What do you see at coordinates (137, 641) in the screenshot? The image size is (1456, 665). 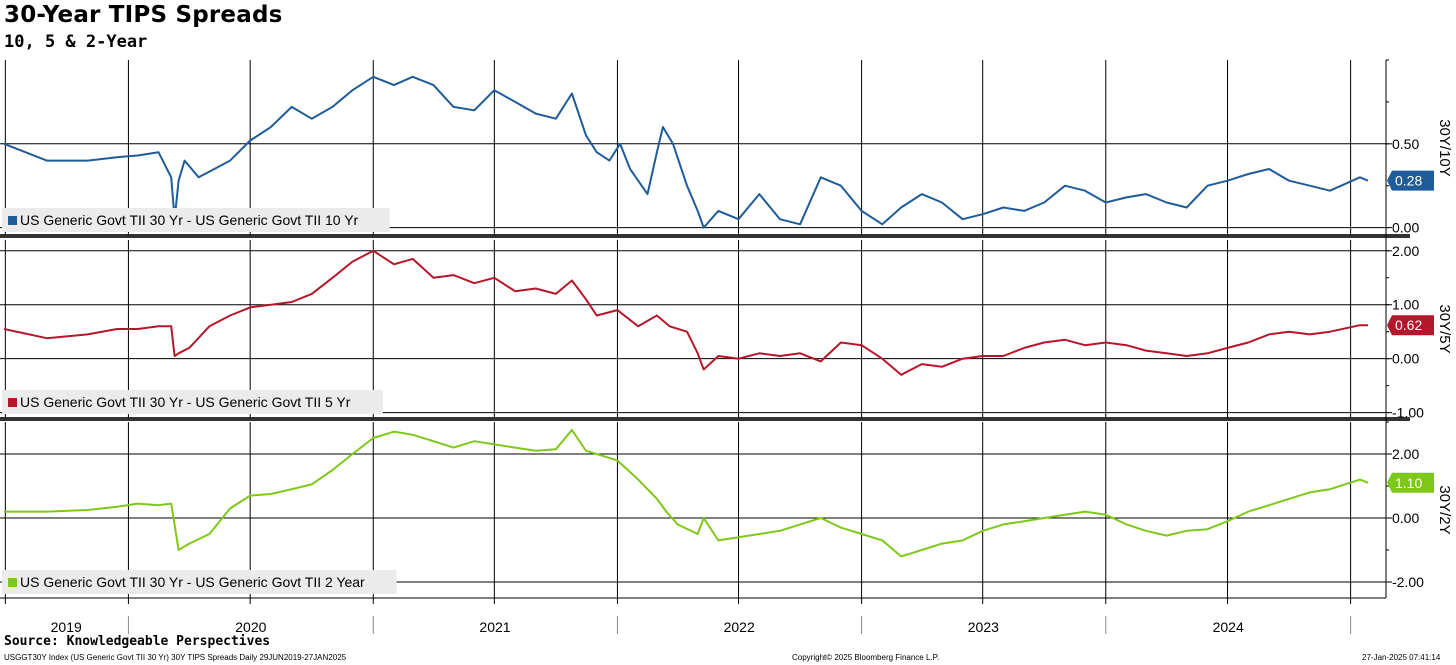 I see `source-note: Source: Knowledgeable Perspectives` at bounding box center [137, 641].